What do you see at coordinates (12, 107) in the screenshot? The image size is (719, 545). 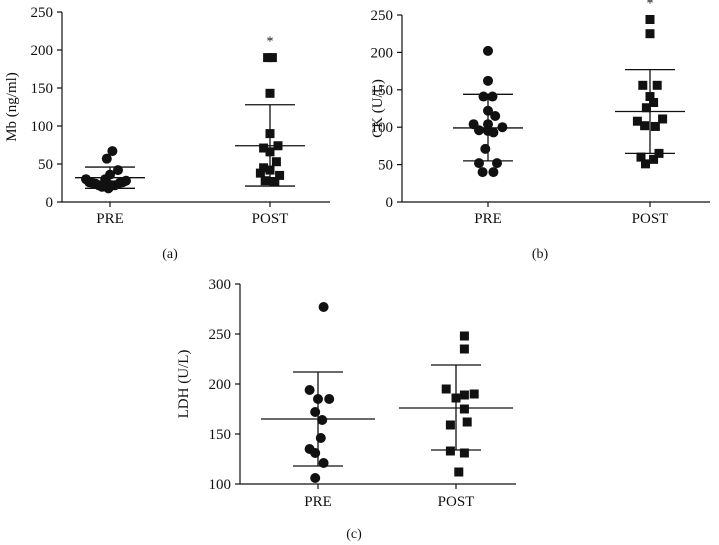 I see `y-axis-label: Mb (ng/ml)` at bounding box center [12, 107].